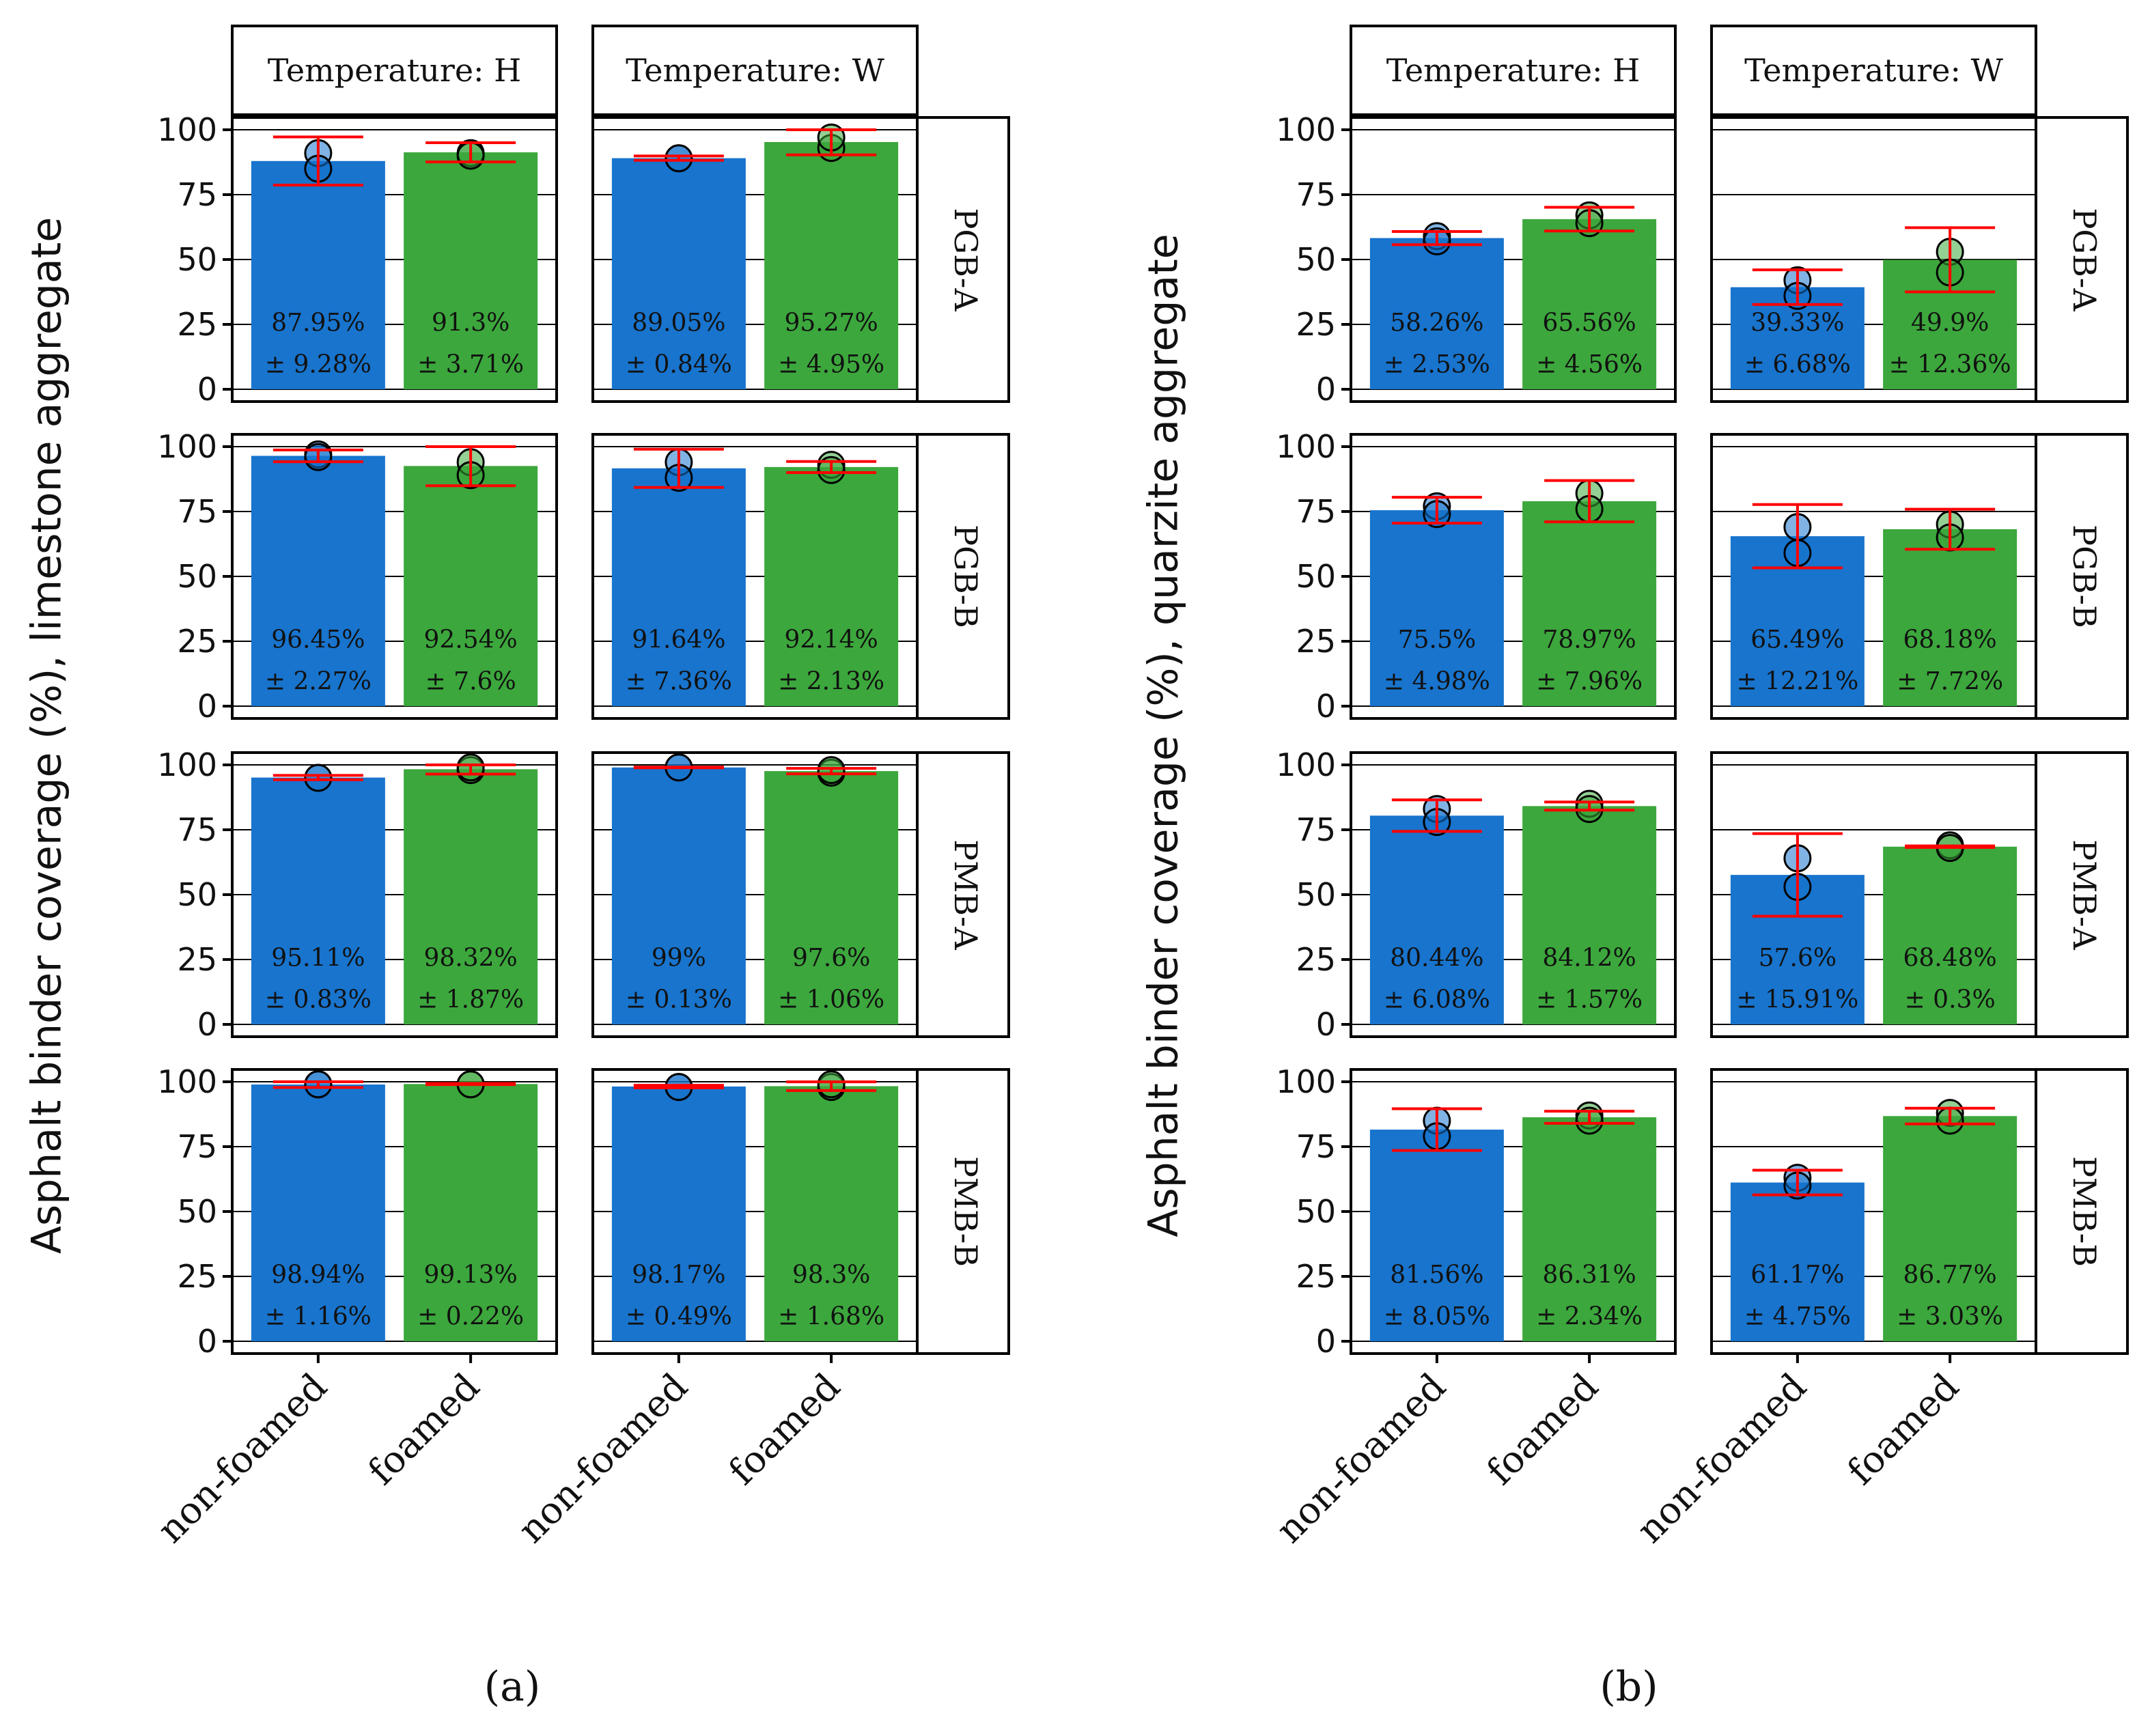  I want to click on bar-value-label: 99.13%, so click(470, 1275).